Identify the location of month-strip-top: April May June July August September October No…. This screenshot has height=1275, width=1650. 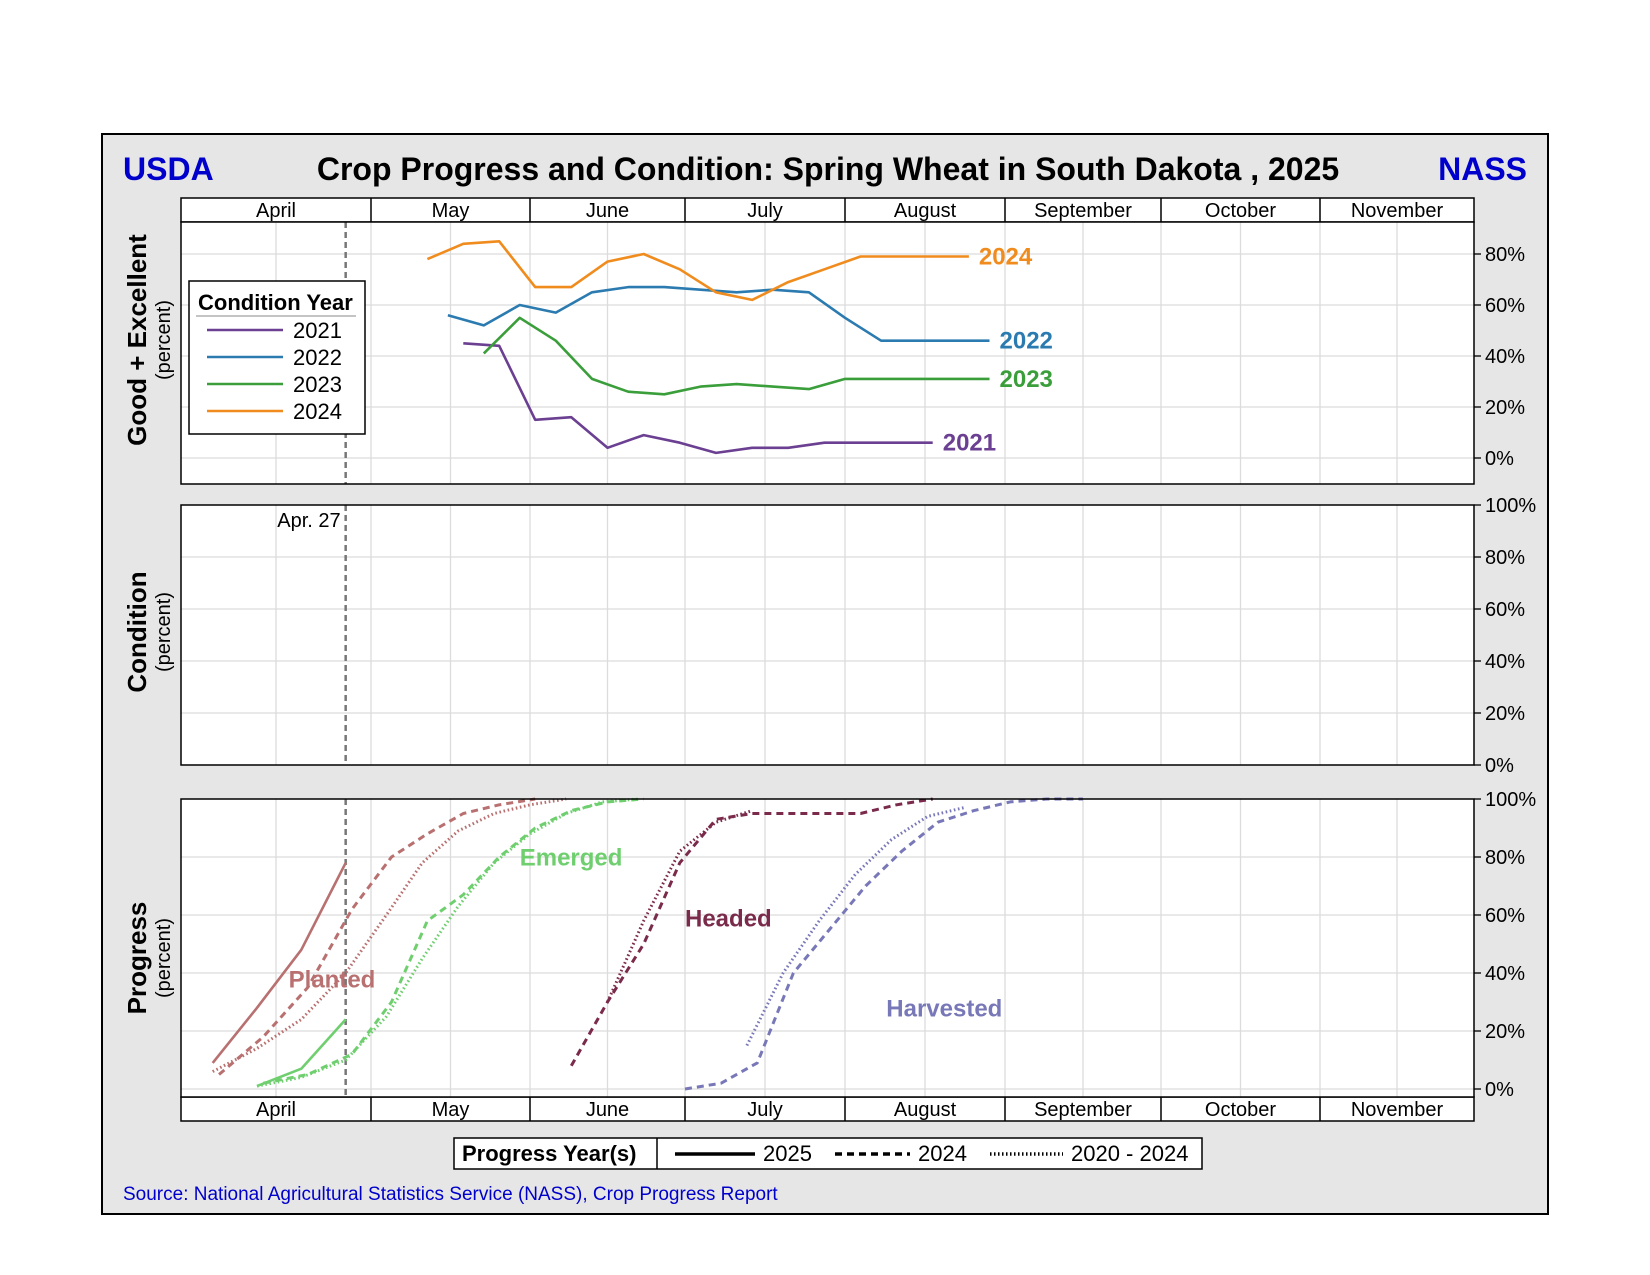
(827, 210).